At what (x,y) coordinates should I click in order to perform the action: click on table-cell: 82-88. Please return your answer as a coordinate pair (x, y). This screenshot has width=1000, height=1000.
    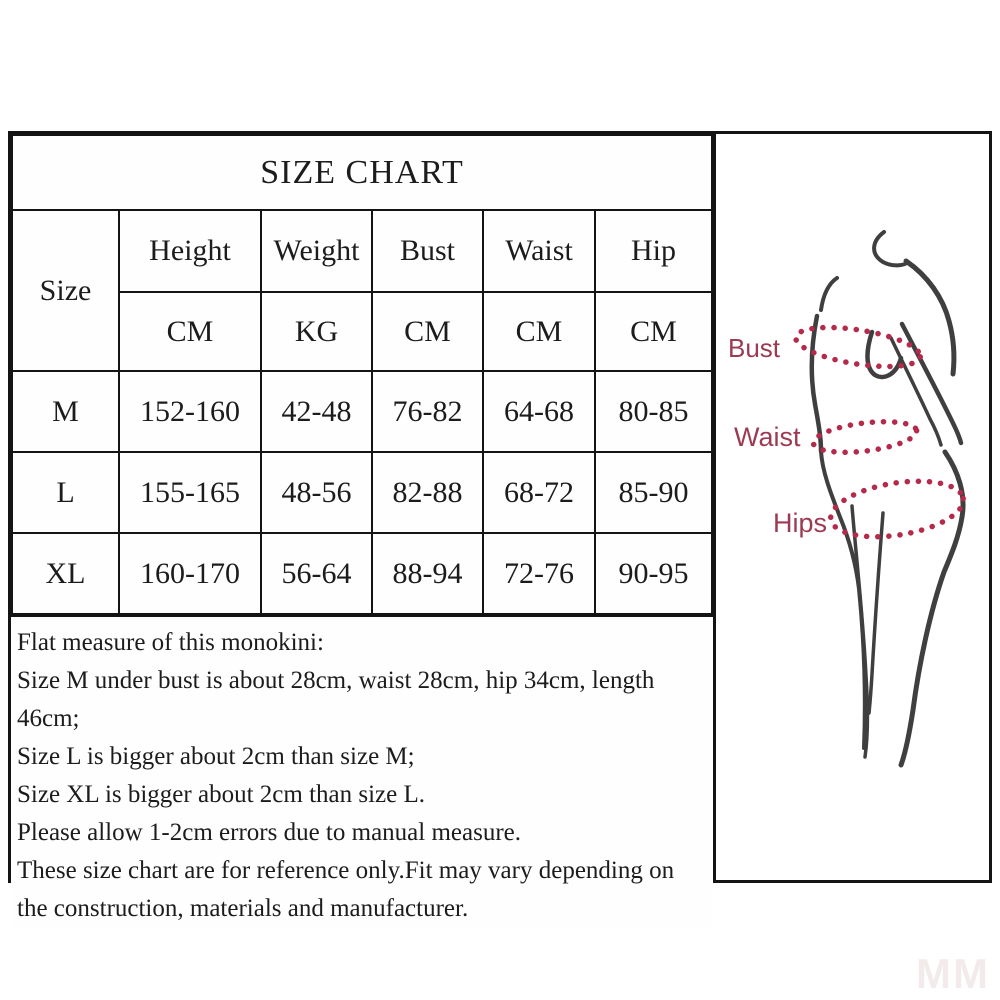
    Looking at the image, I should click on (427, 492).